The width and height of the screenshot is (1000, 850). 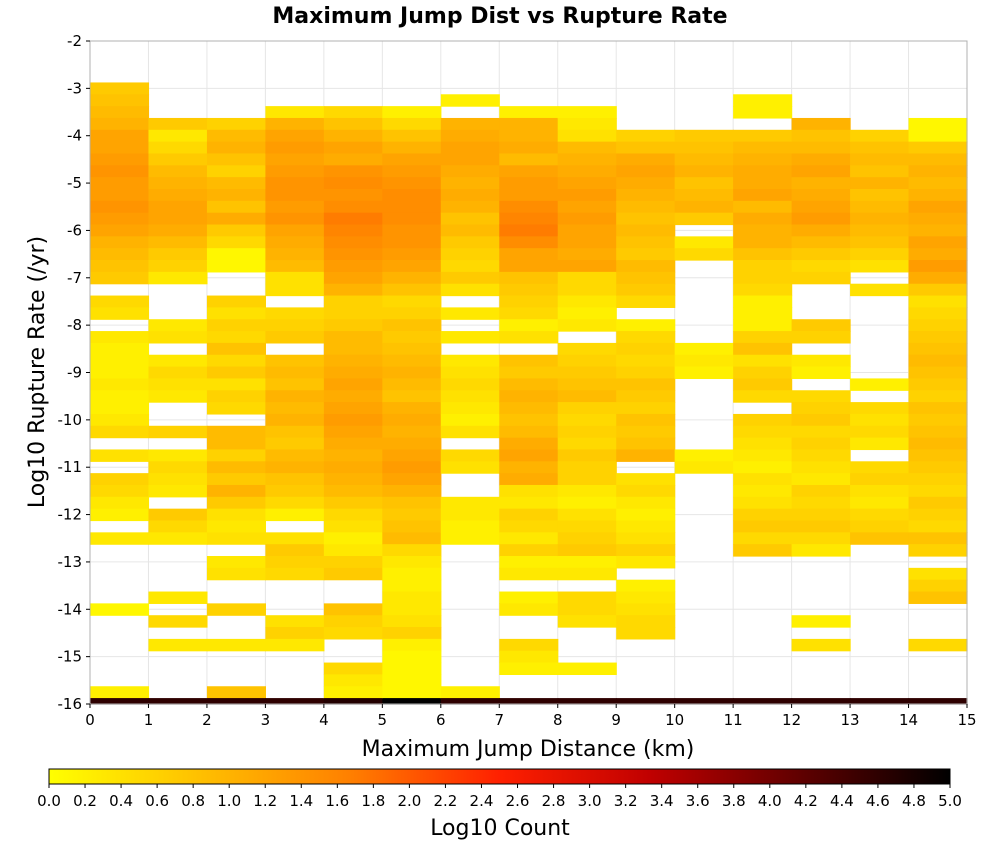 I want to click on y-tick-label: -2, so click(x=74, y=41).